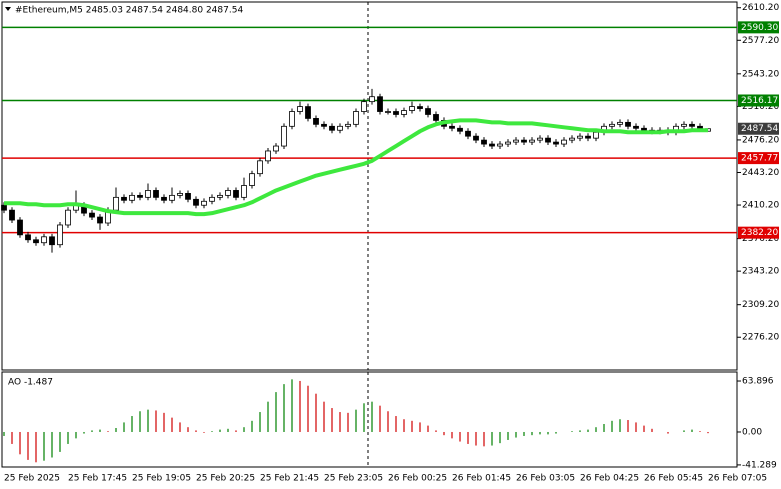 This screenshot has width=781, height=489. What do you see at coordinates (760, 239) in the screenshot?
I see `y-tick-label: 2376.20` at bounding box center [760, 239].